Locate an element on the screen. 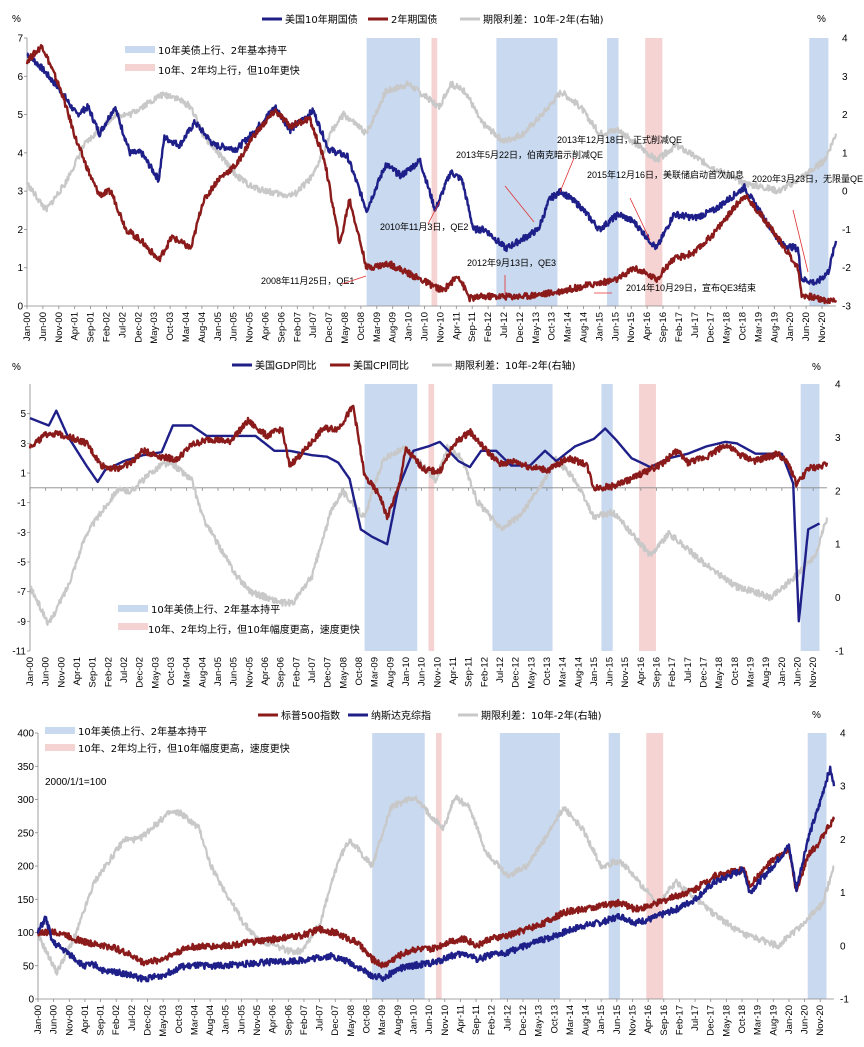 The height and width of the screenshot is (1047, 864). y-tick-label: 400 is located at coordinates (25, 734).